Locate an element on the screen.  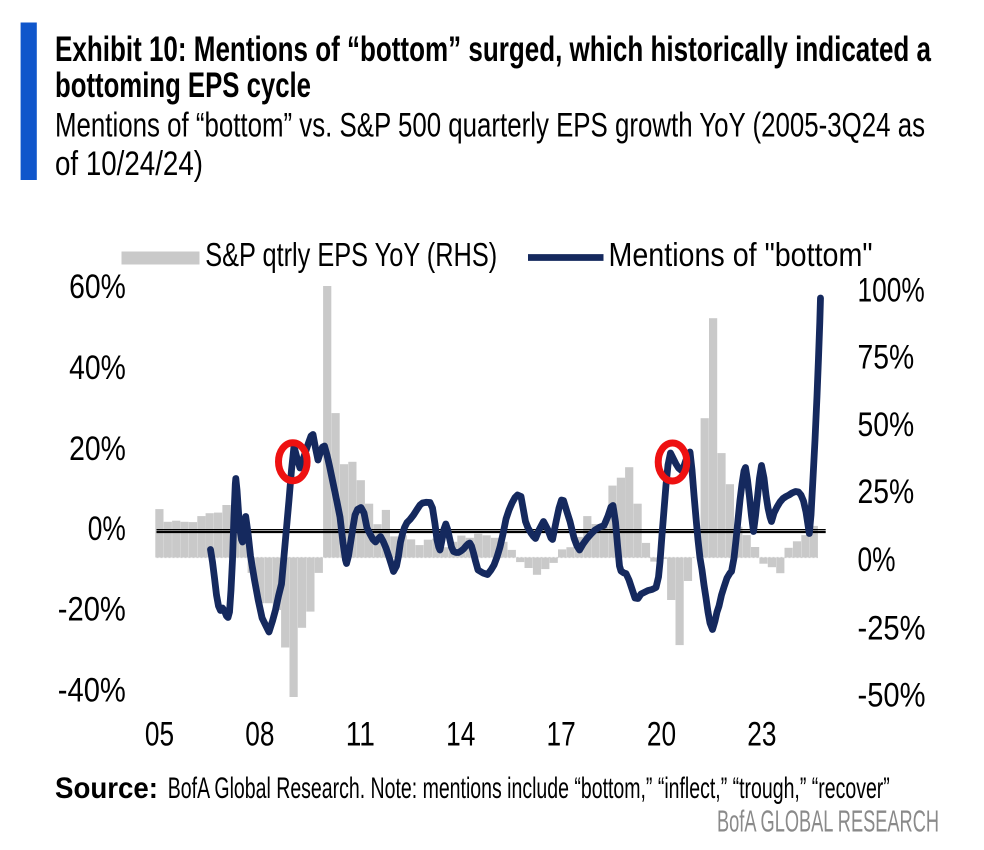
svg-text: 14 is located at coordinates (460, 734).